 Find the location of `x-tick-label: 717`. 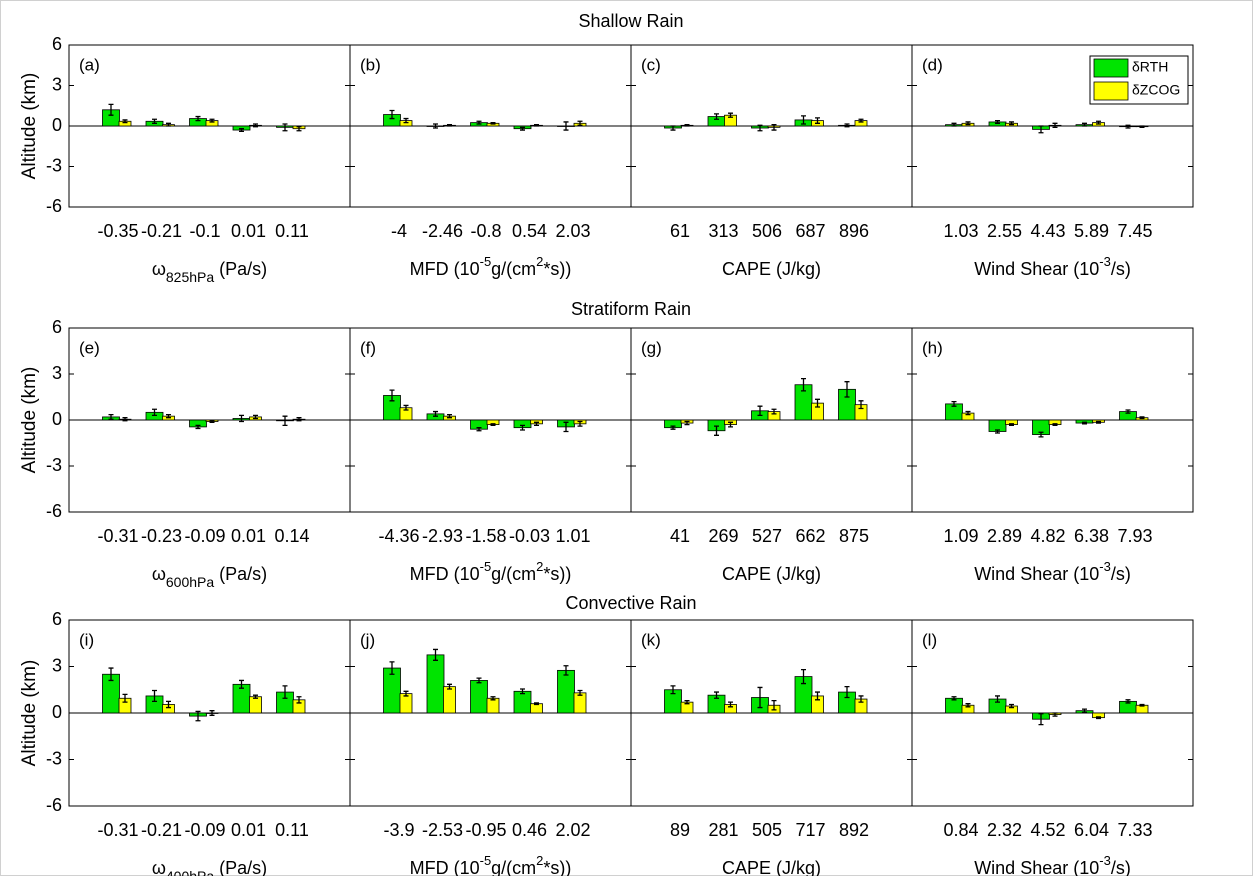

x-tick-label: 717 is located at coordinates (810, 830).